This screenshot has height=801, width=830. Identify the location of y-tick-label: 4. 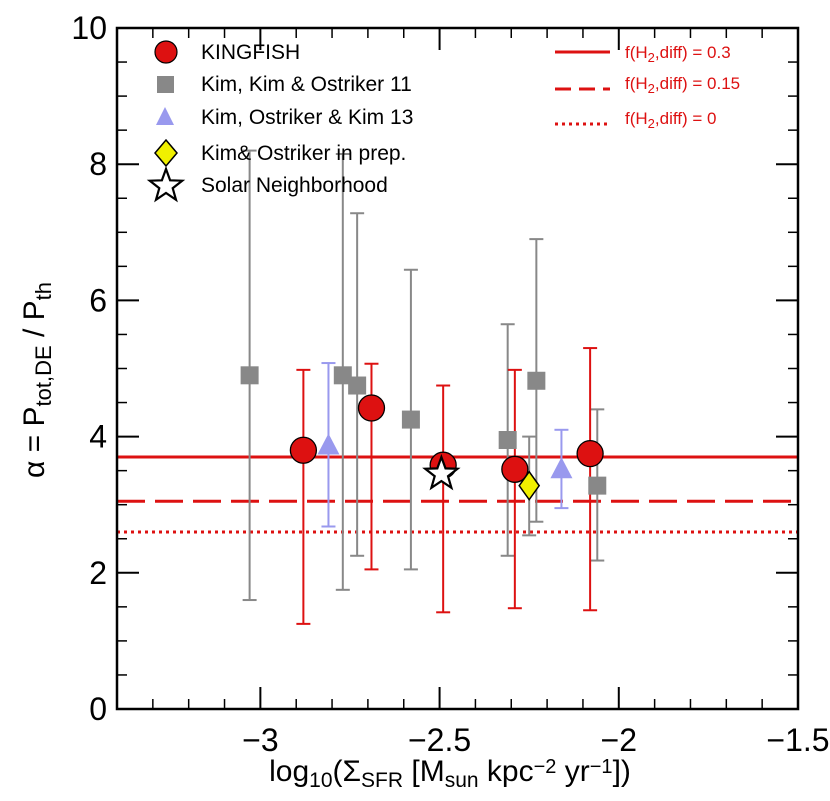
(98, 437).